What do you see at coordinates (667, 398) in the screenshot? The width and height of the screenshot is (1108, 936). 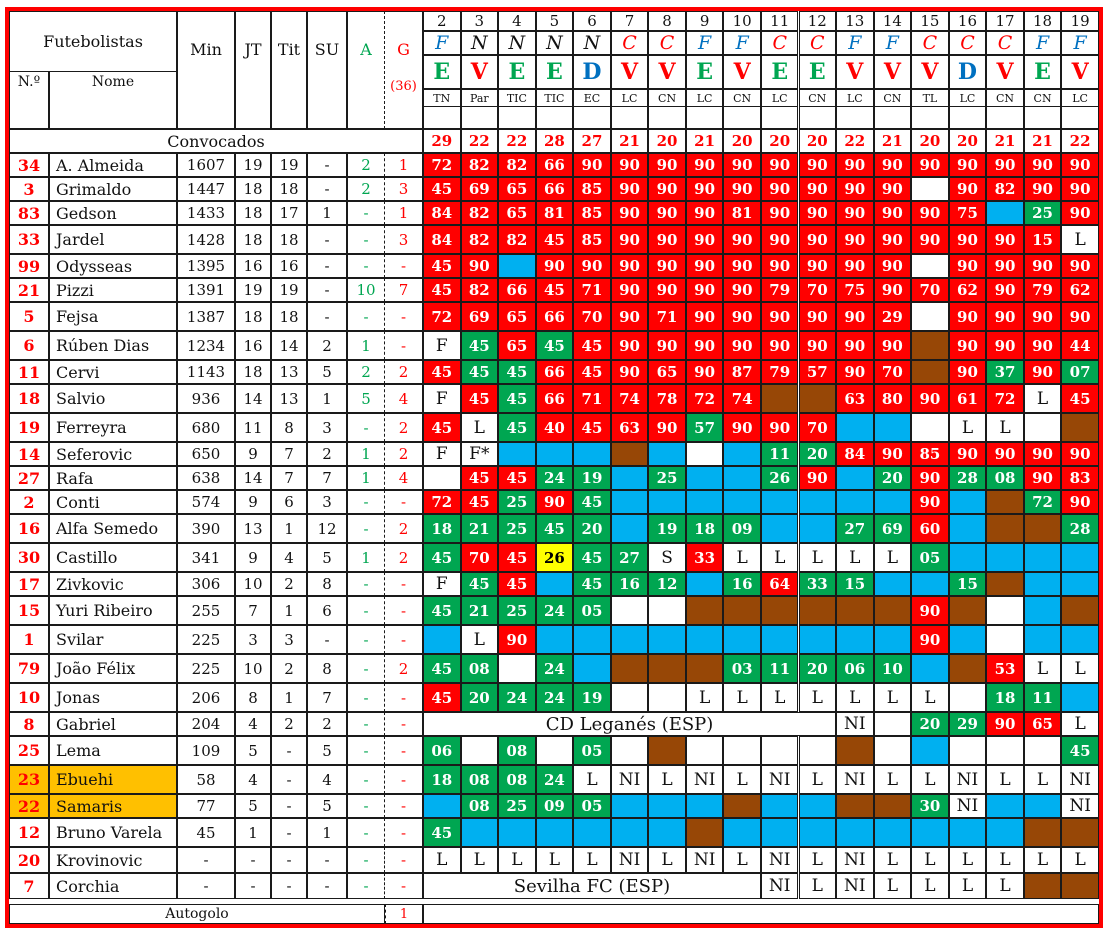 I see `game-cell: 78` at bounding box center [667, 398].